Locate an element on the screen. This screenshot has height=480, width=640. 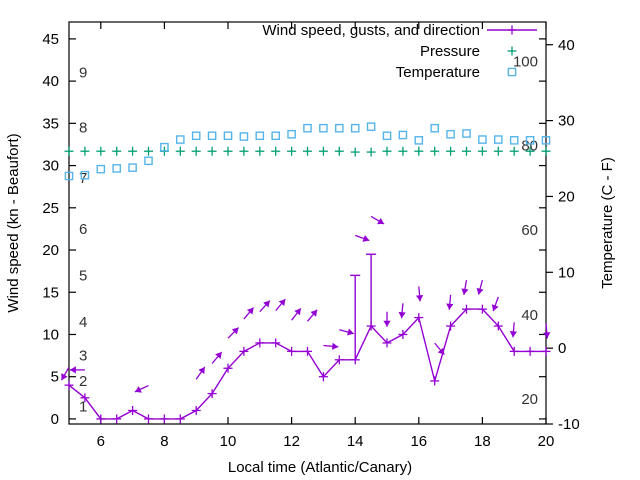
x-axis-title: Local time (Atlantic/Canary) is located at coordinates (320, 467).